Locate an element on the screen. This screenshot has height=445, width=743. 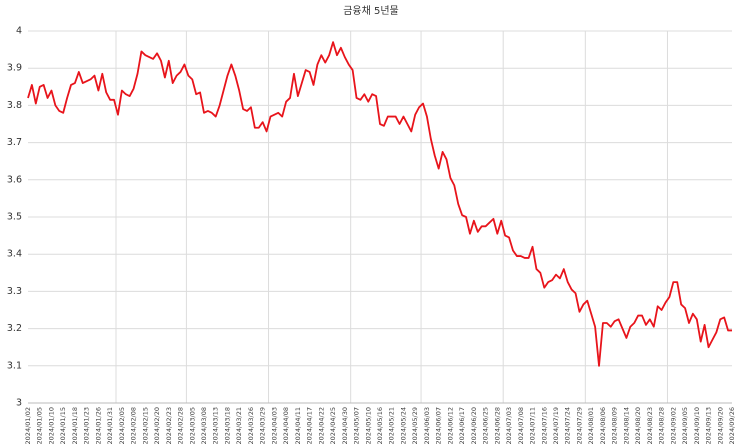
x-tick-label: 2024/06/03 is located at coordinates (427, 425).